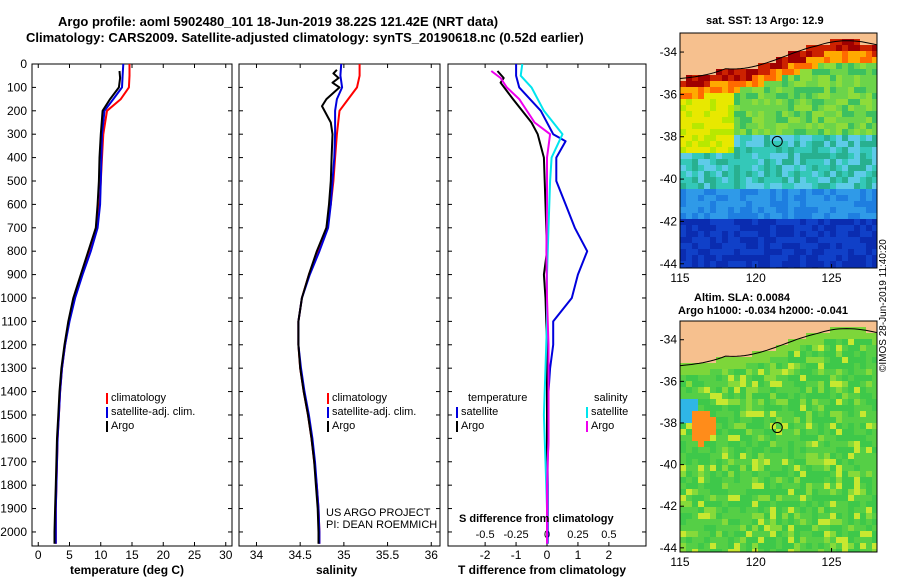 The width and height of the screenshot is (900, 580). Describe the element at coordinates (491, 426) in the screenshot. I see `legend-item-temp-argo: Argo` at that location.